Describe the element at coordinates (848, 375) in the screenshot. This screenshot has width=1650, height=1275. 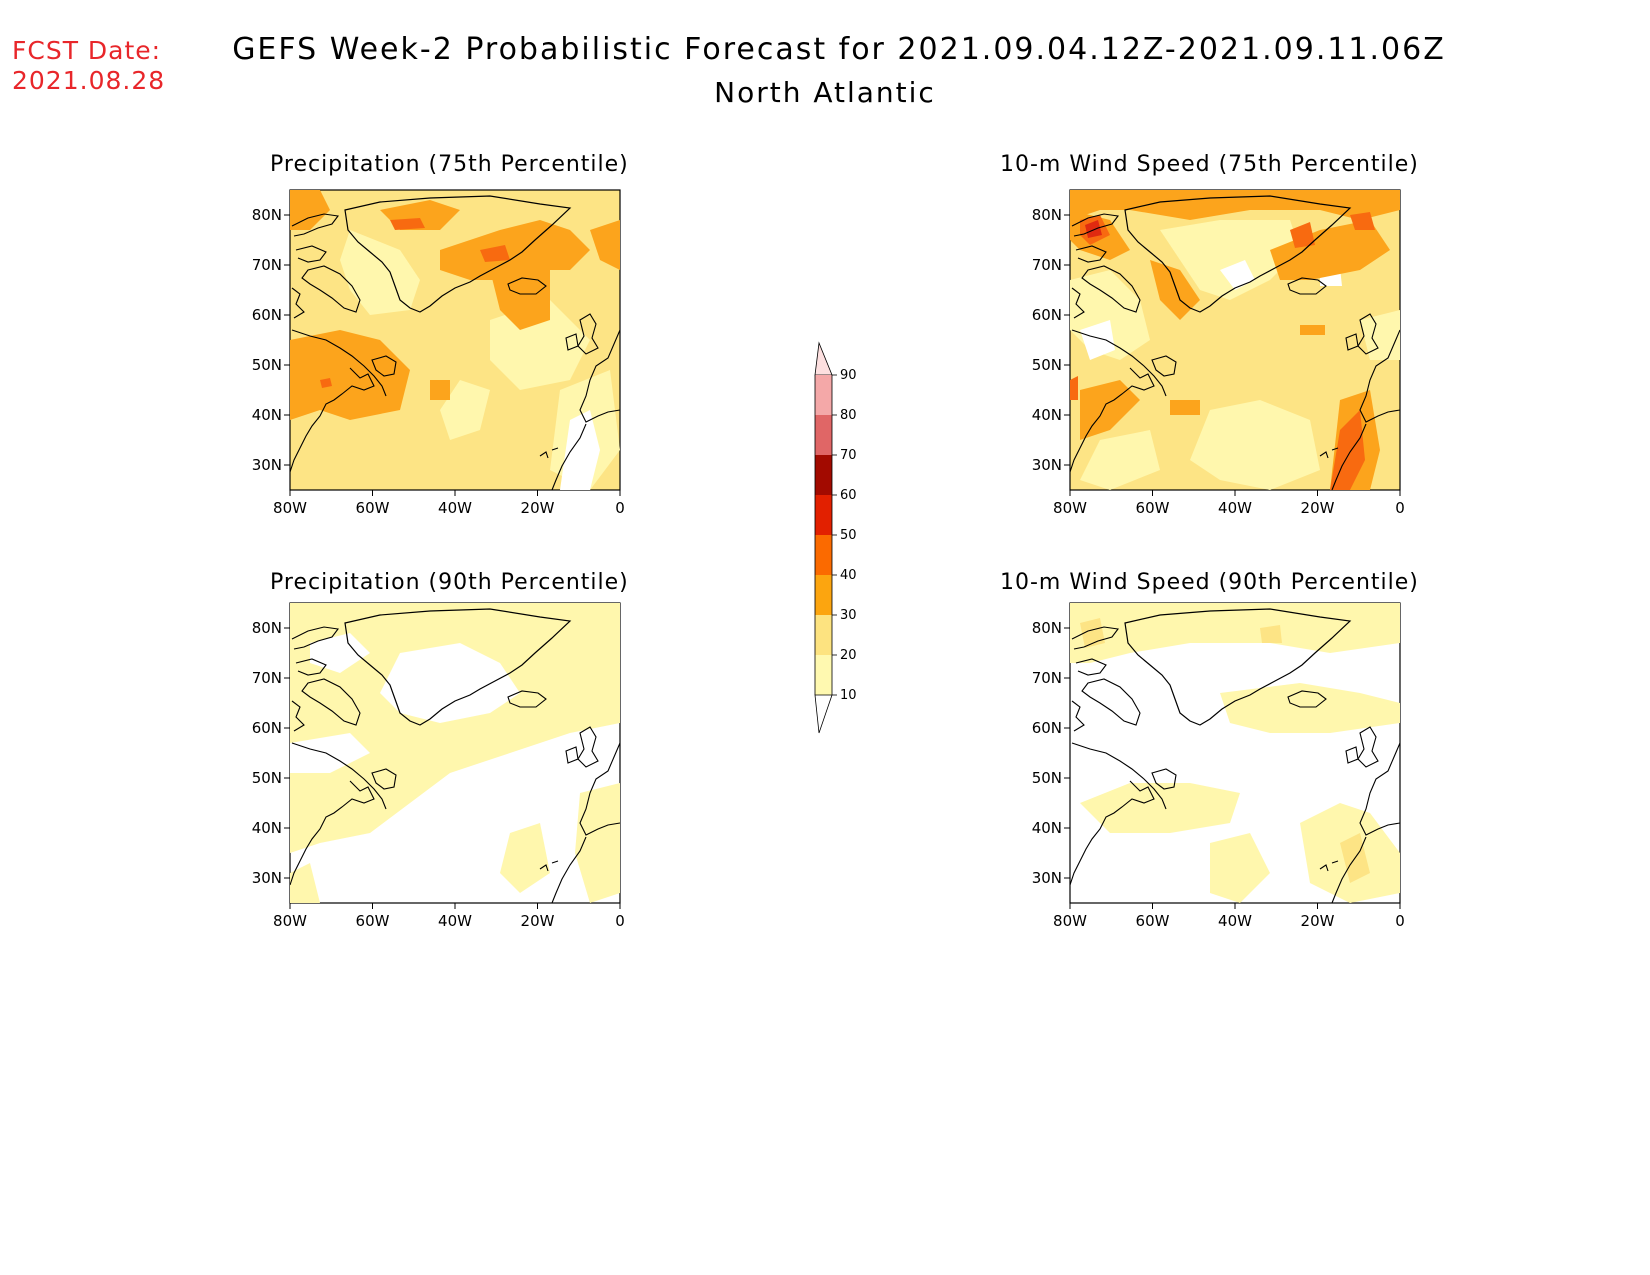
I see `colorbar-label: 90` at that location.